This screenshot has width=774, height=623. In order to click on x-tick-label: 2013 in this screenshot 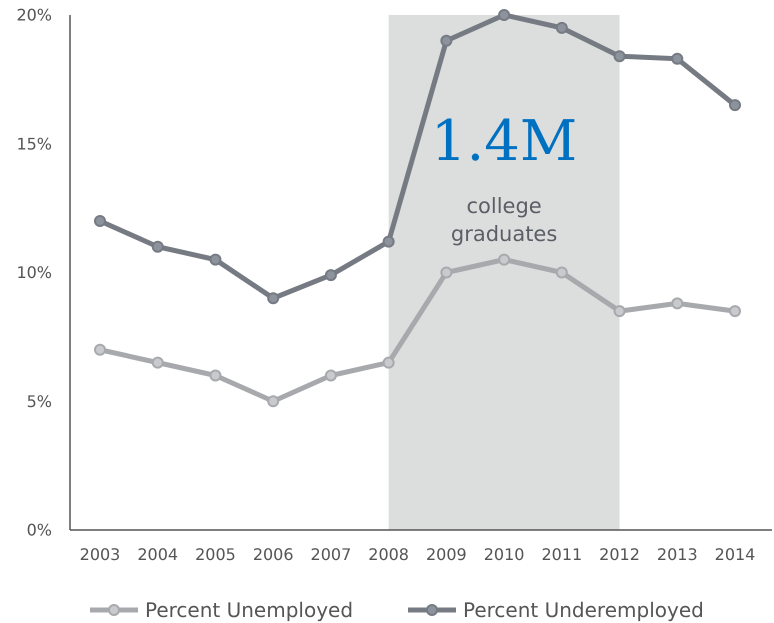, I will do `click(677, 554)`.